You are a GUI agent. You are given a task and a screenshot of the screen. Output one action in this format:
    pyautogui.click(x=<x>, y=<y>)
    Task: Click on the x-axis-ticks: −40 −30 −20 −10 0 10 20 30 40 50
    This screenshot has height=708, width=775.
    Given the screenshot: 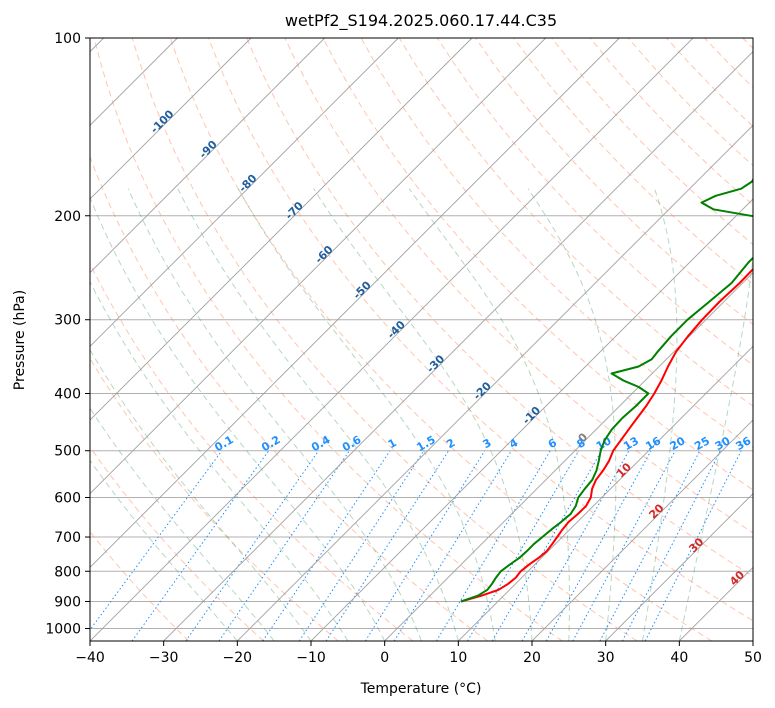 What is the action you would take?
    pyautogui.click(x=418, y=653)
    